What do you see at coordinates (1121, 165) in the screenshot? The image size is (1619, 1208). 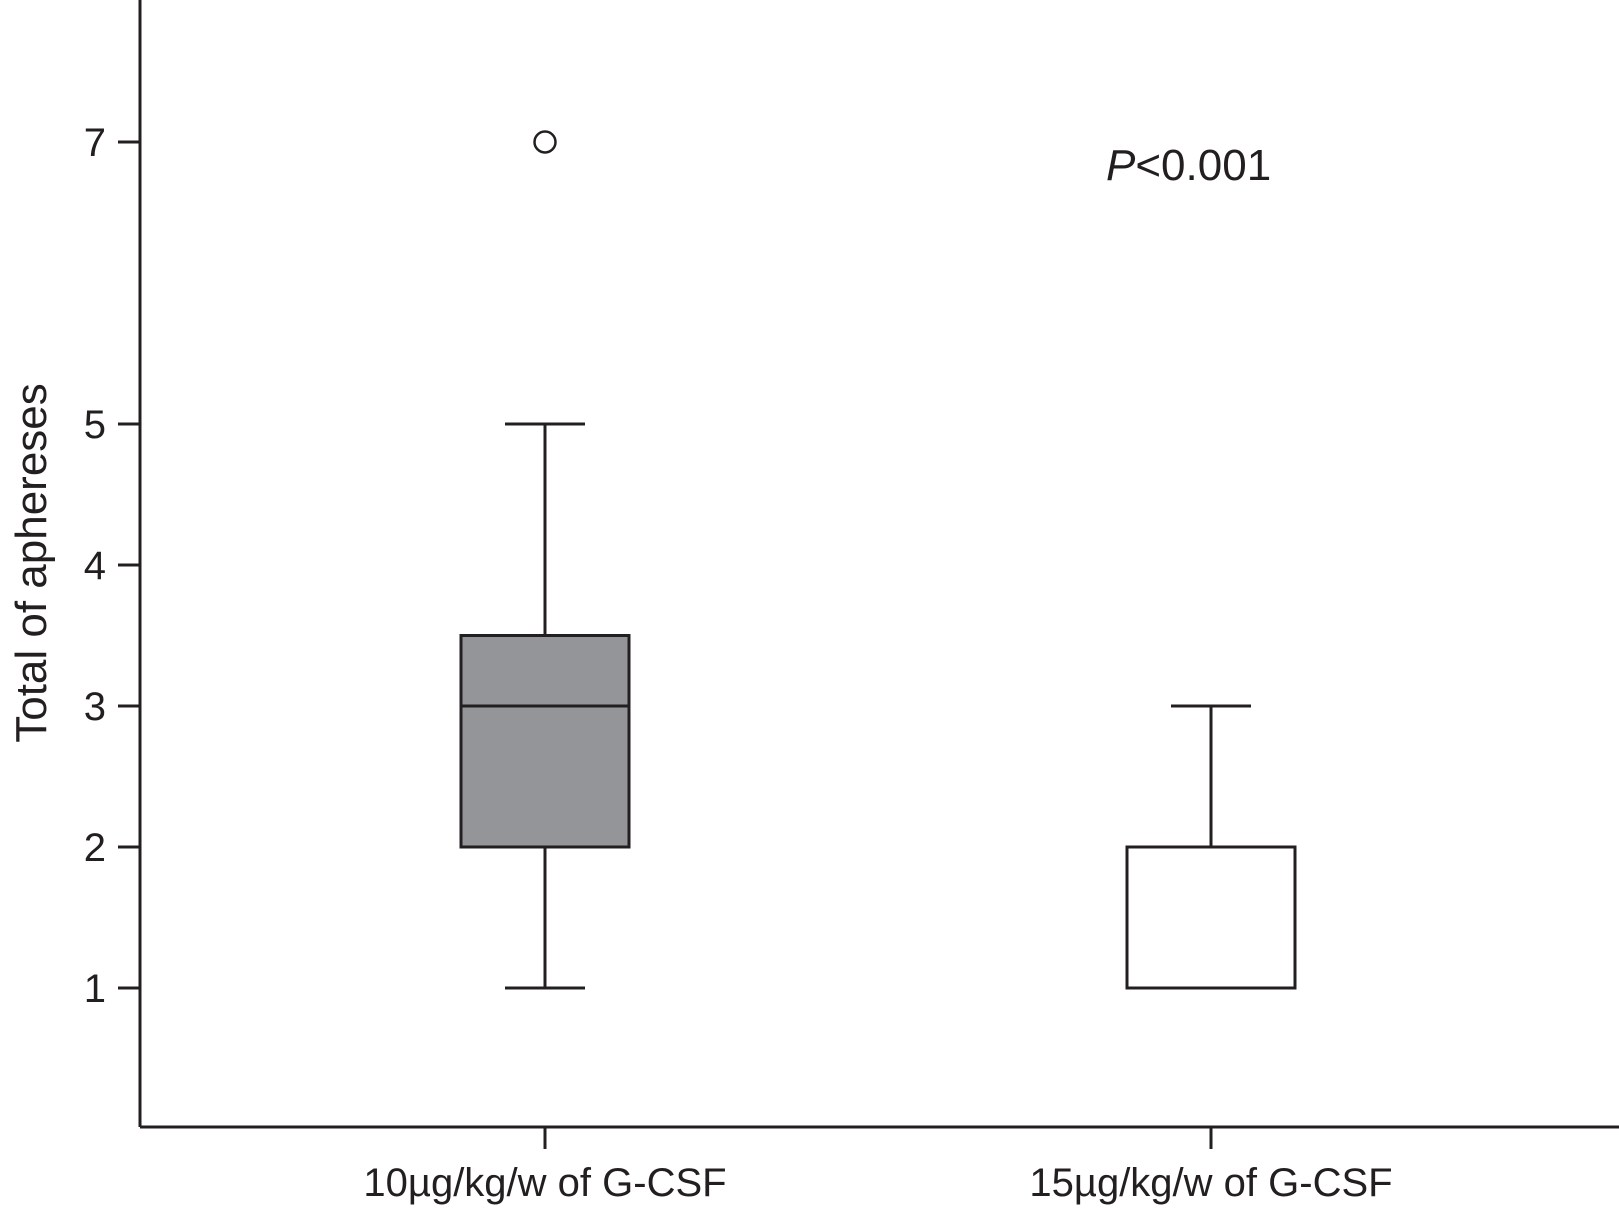 I see `p-value-italic: P` at bounding box center [1121, 165].